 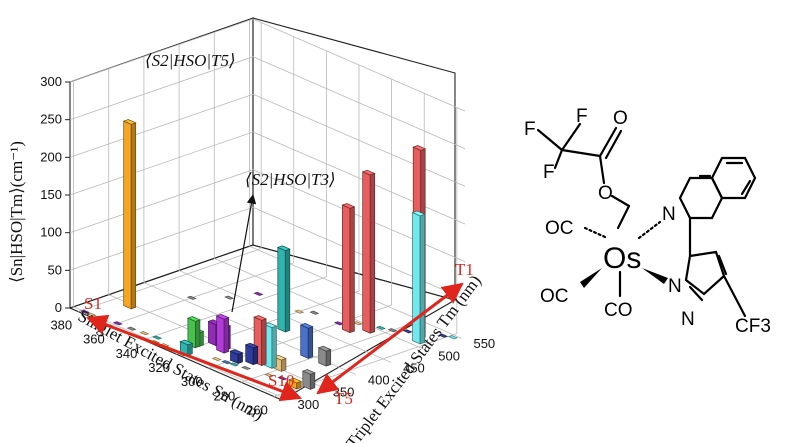 I want to click on z-tick-label: 50, so click(x=55, y=269).